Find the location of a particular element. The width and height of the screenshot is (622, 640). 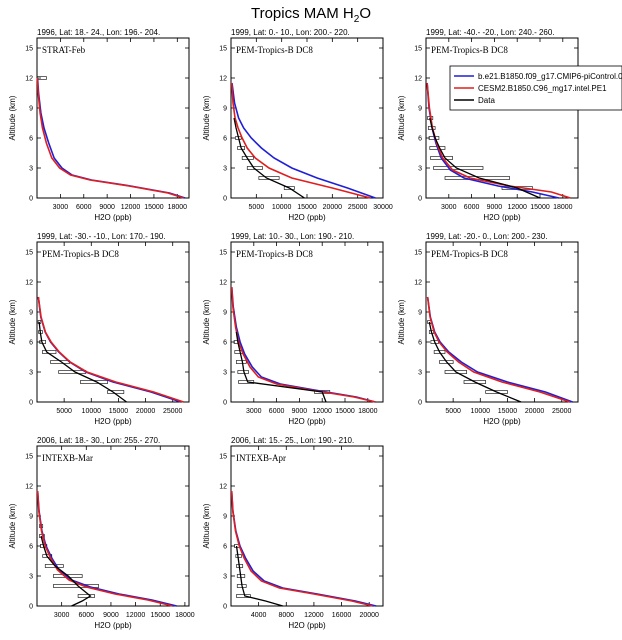

panel-title: 1999, Lat: -40.- -20., Lon: 240.- 260. is located at coordinates (490, 32).